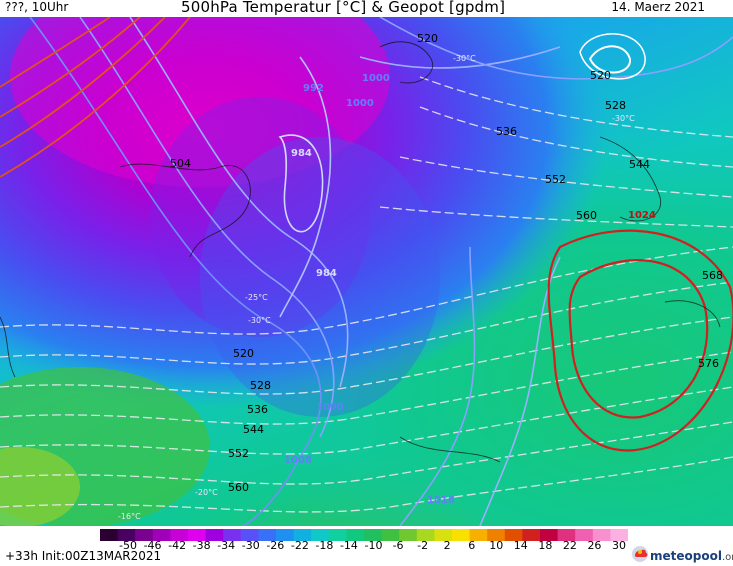 This screenshot has width=733, height=566. What do you see at coordinates (95, 97) in the screenshot?
I see `jet-stream-lines` at bounding box center [95, 97].